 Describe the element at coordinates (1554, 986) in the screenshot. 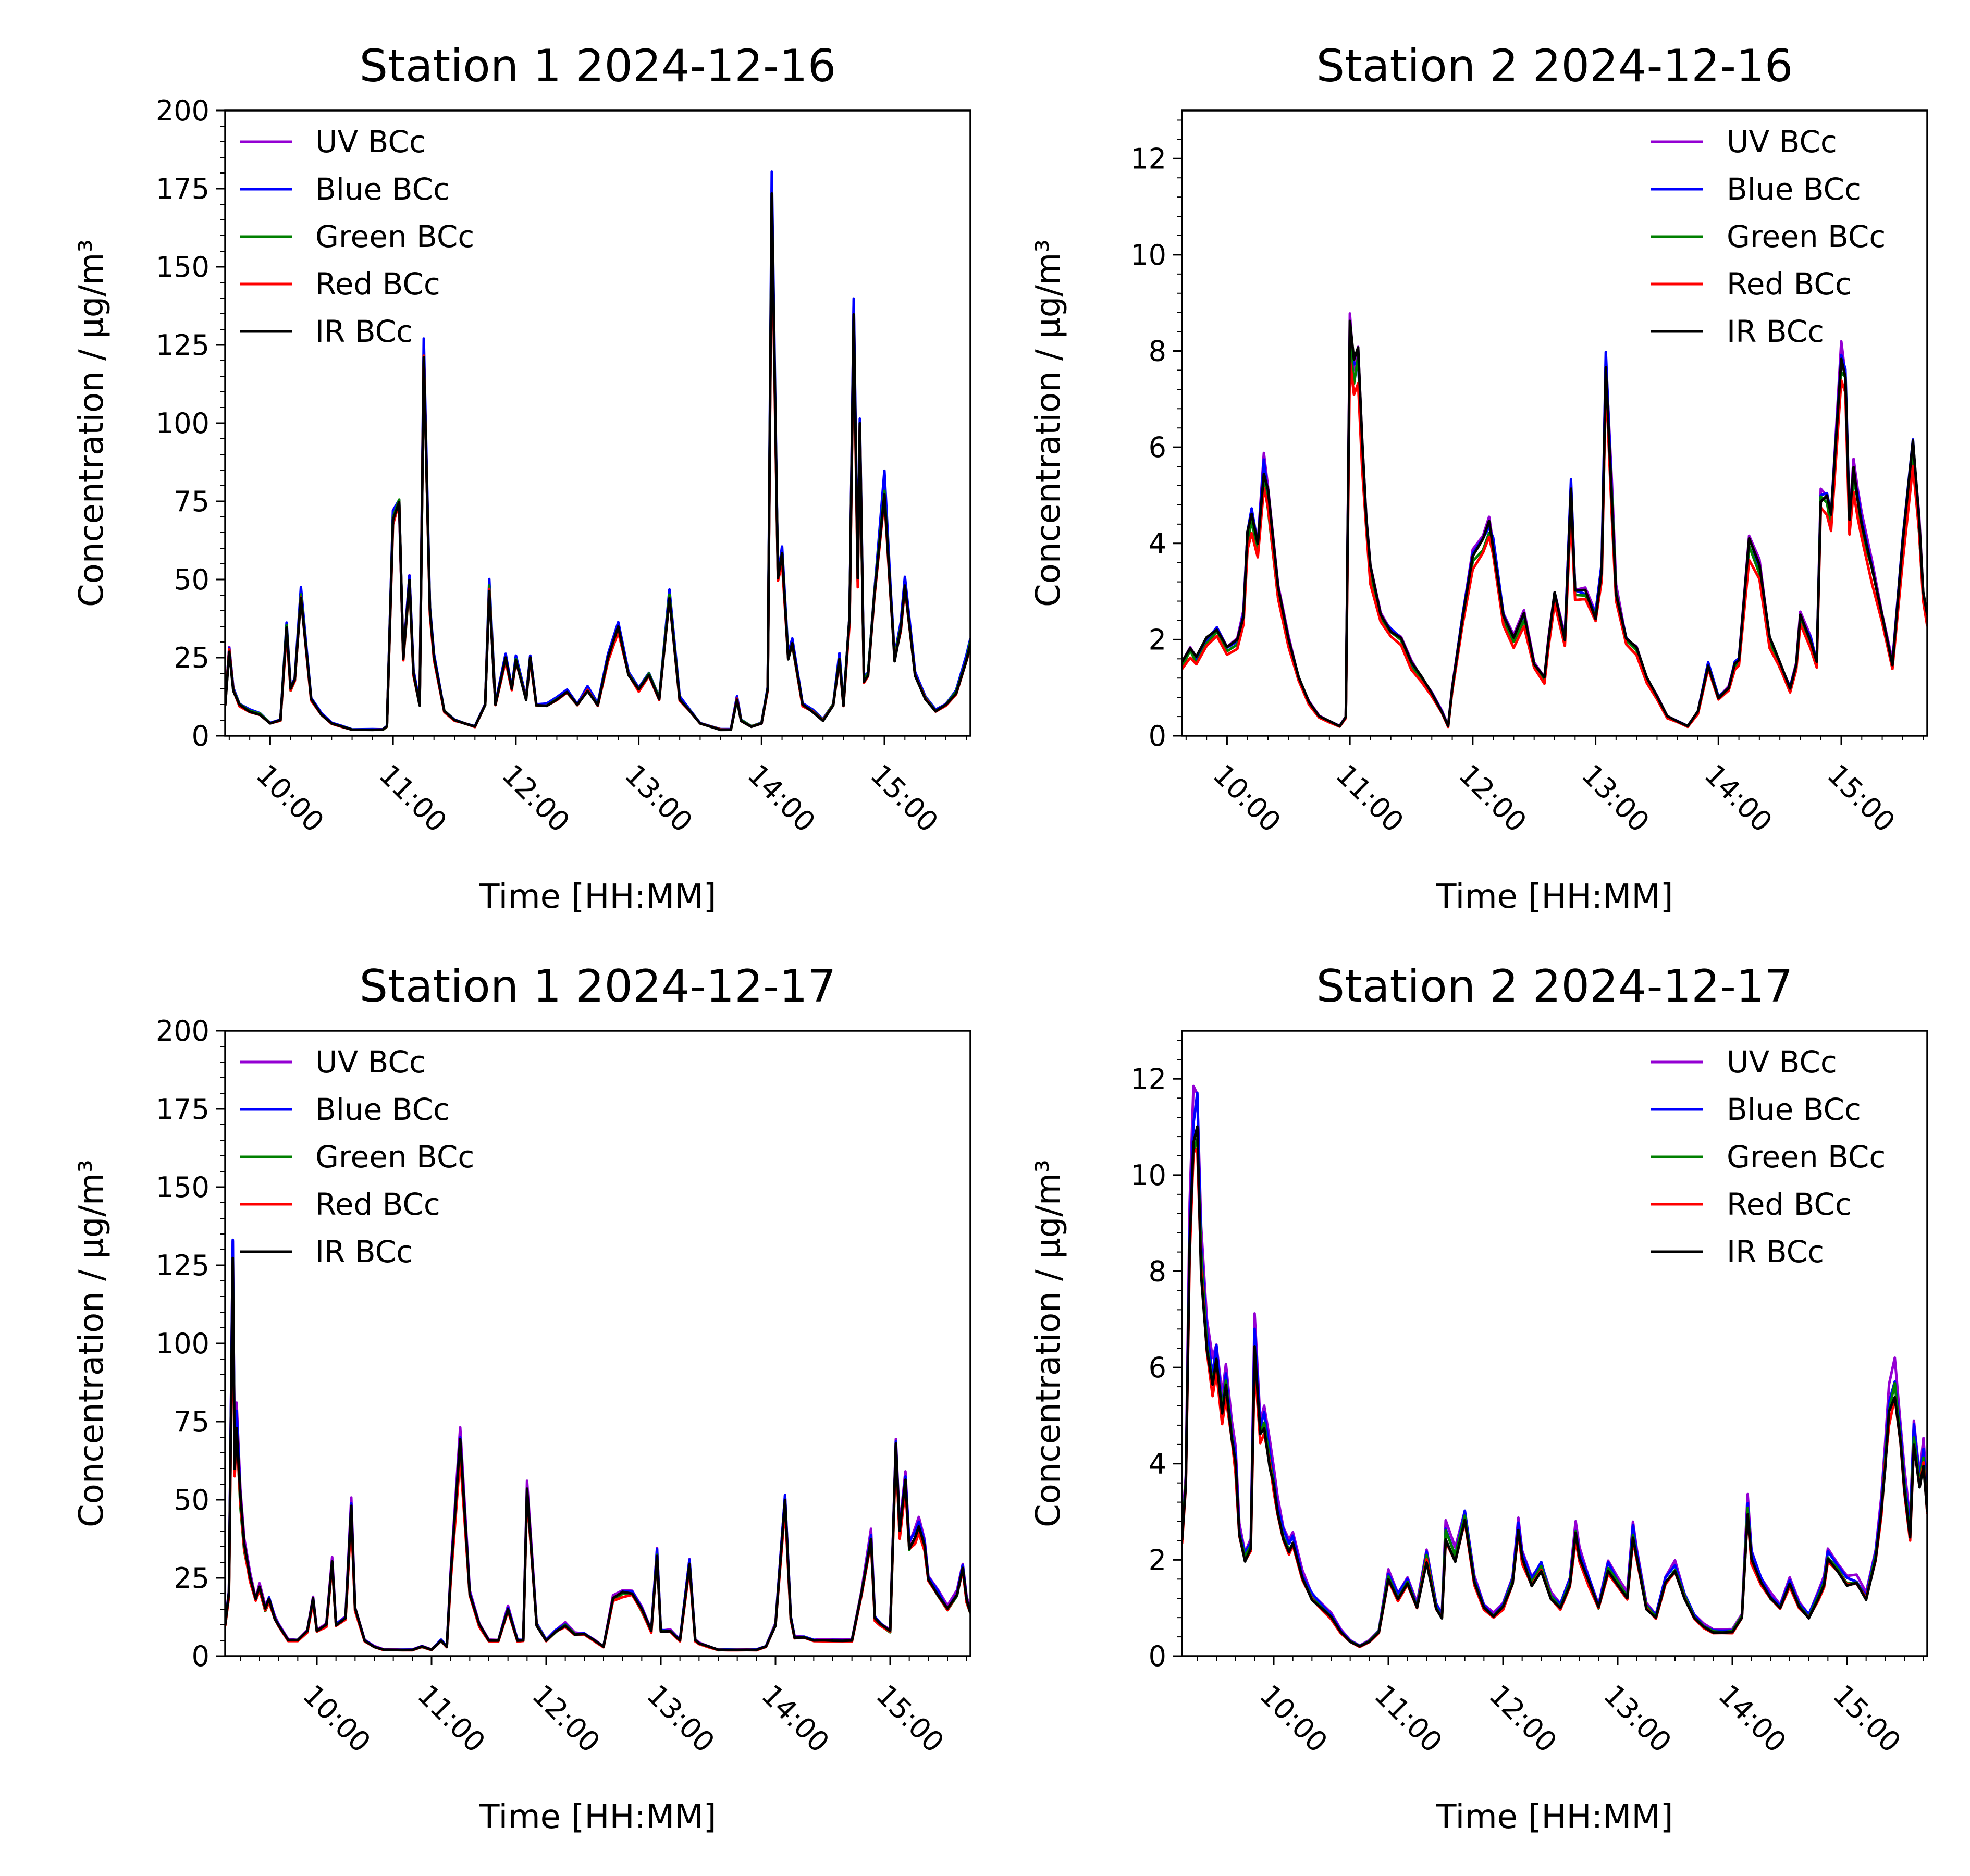

I see `chart-title: Station 2 2024-12-17` at that location.